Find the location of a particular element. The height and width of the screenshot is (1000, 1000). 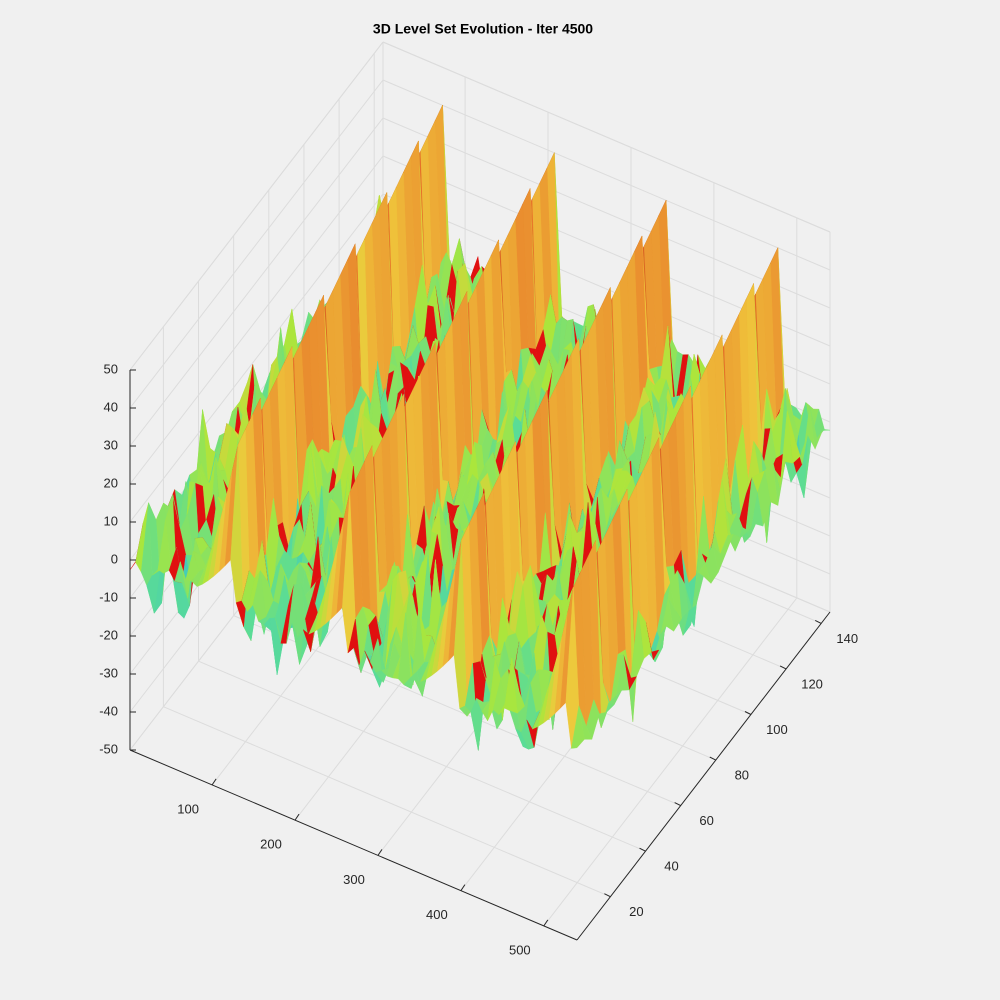

z-tick-label: -30 is located at coordinates (108, 672).